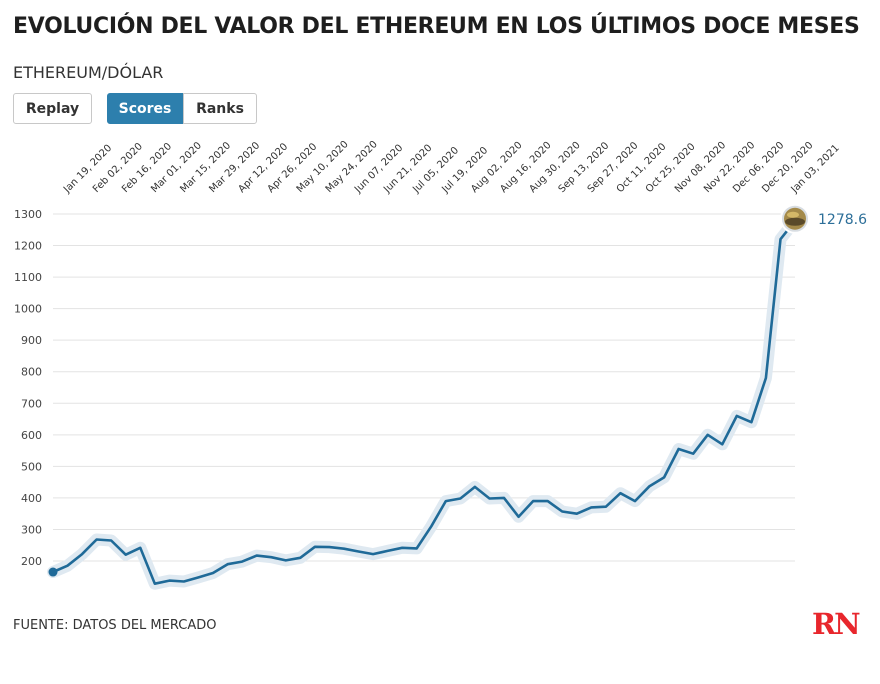 This screenshot has height=684, width=880. Describe the element at coordinates (31, 403) in the screenshot. I see `y-tick-label: 700` at that location.